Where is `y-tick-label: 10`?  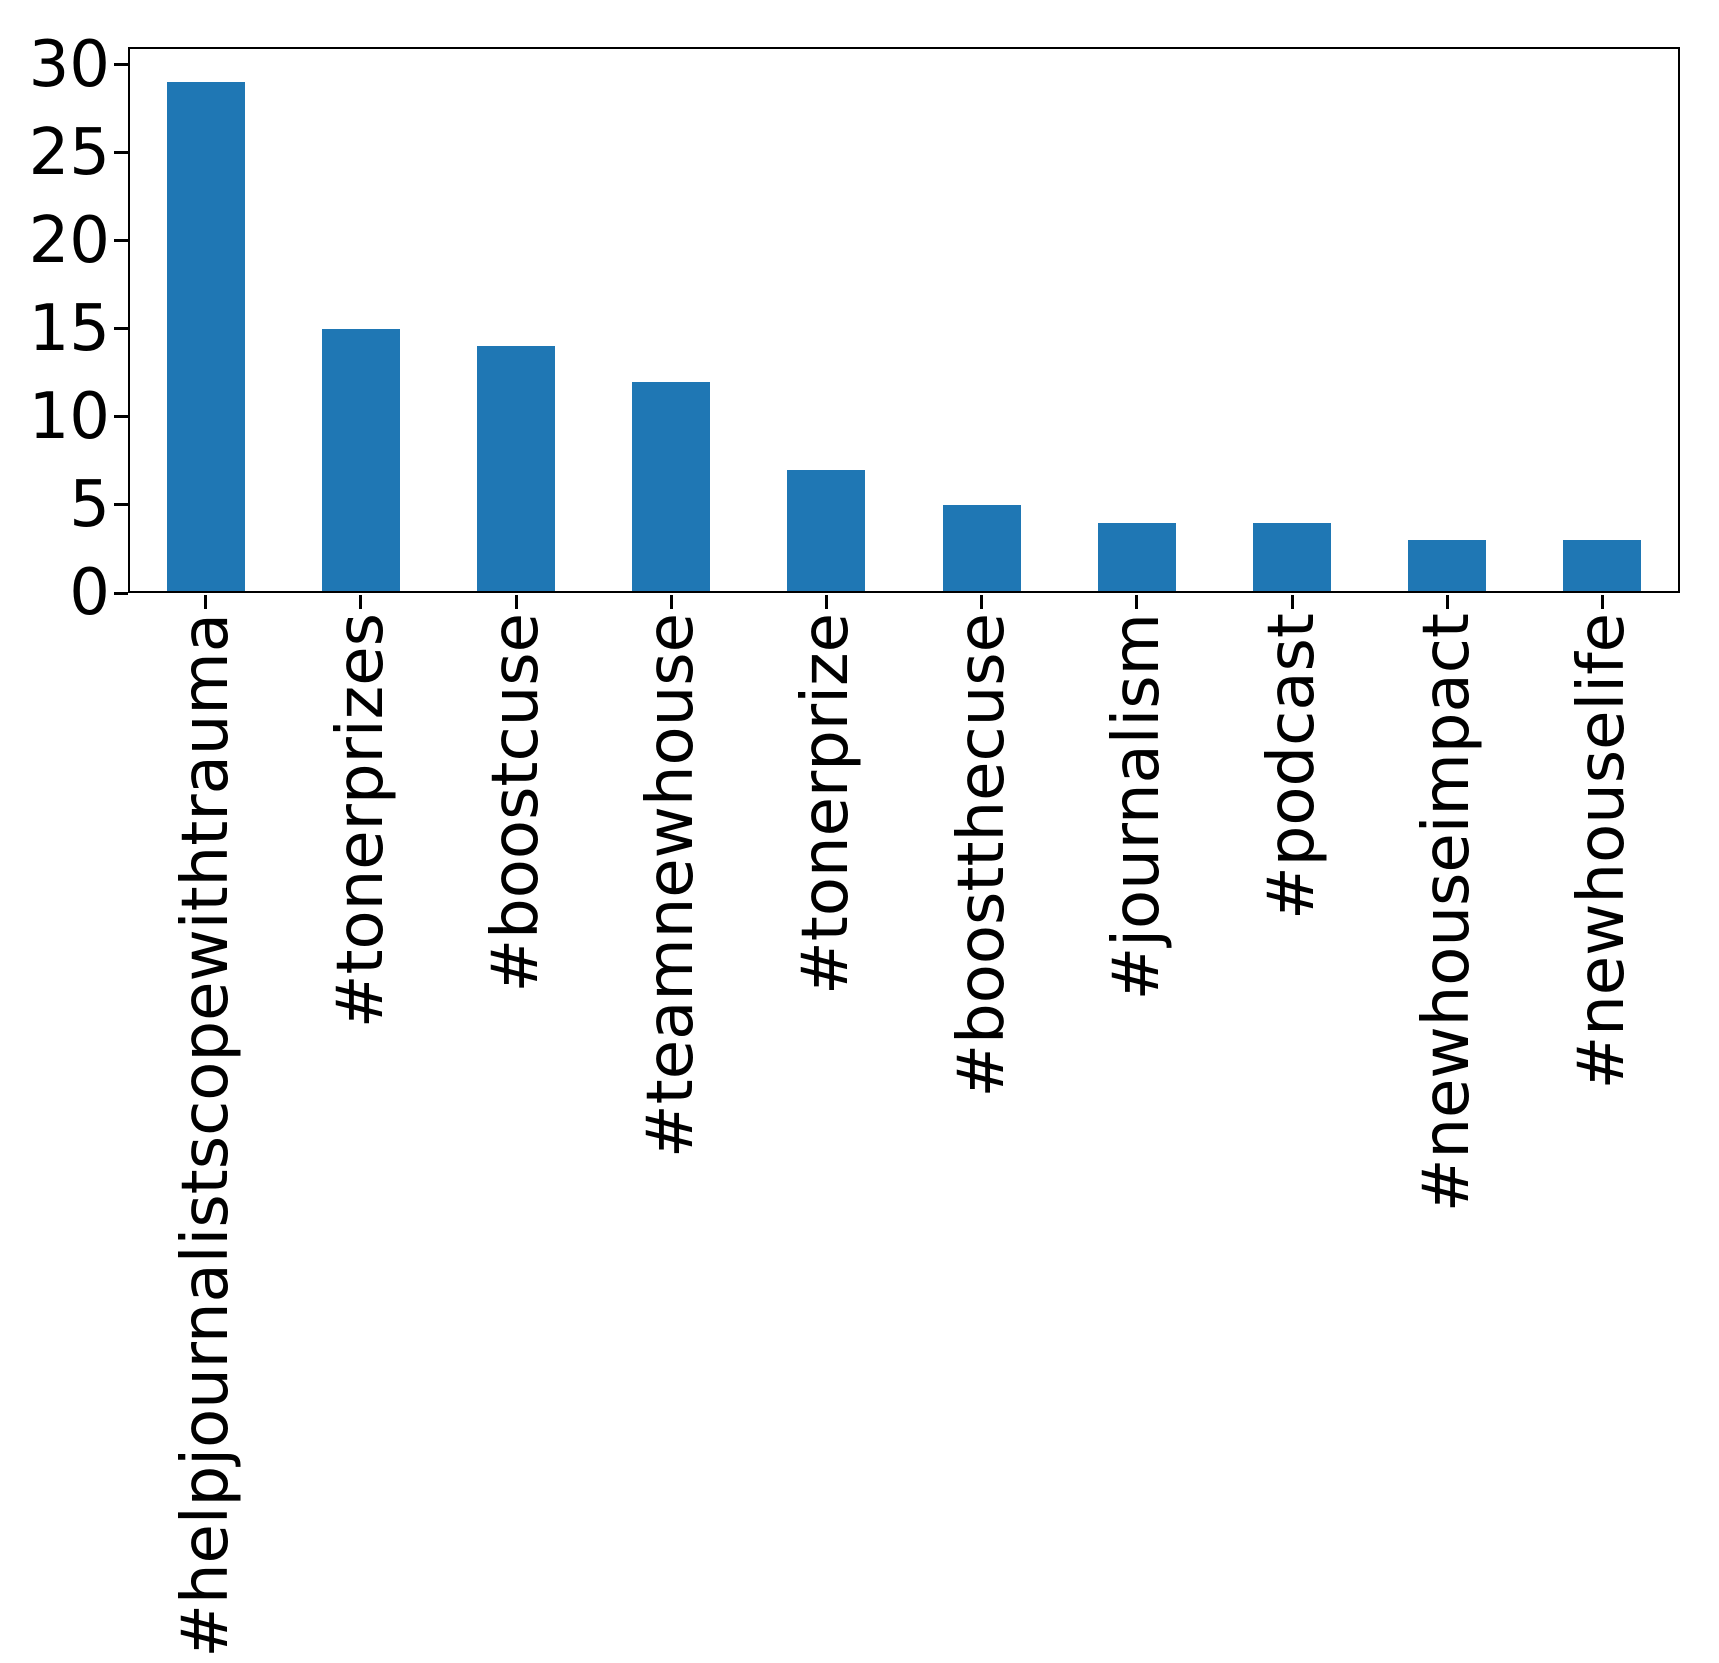 y-tick-label: 10 is located at coordinates (69, 416).